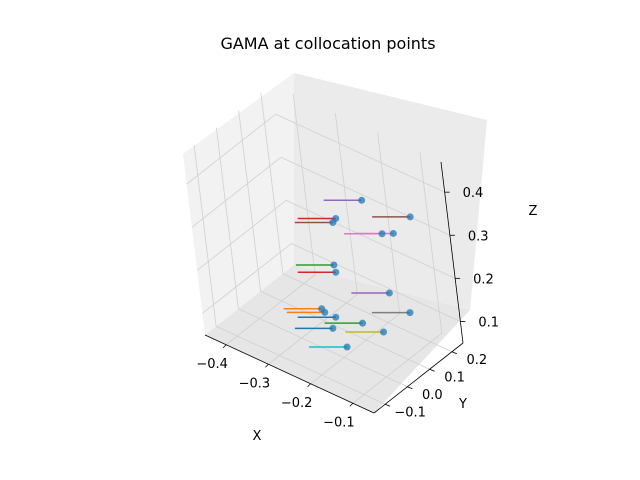 The height and width of the screenshot is (480, 640). I want to click on pane-right, so click(390, 191).